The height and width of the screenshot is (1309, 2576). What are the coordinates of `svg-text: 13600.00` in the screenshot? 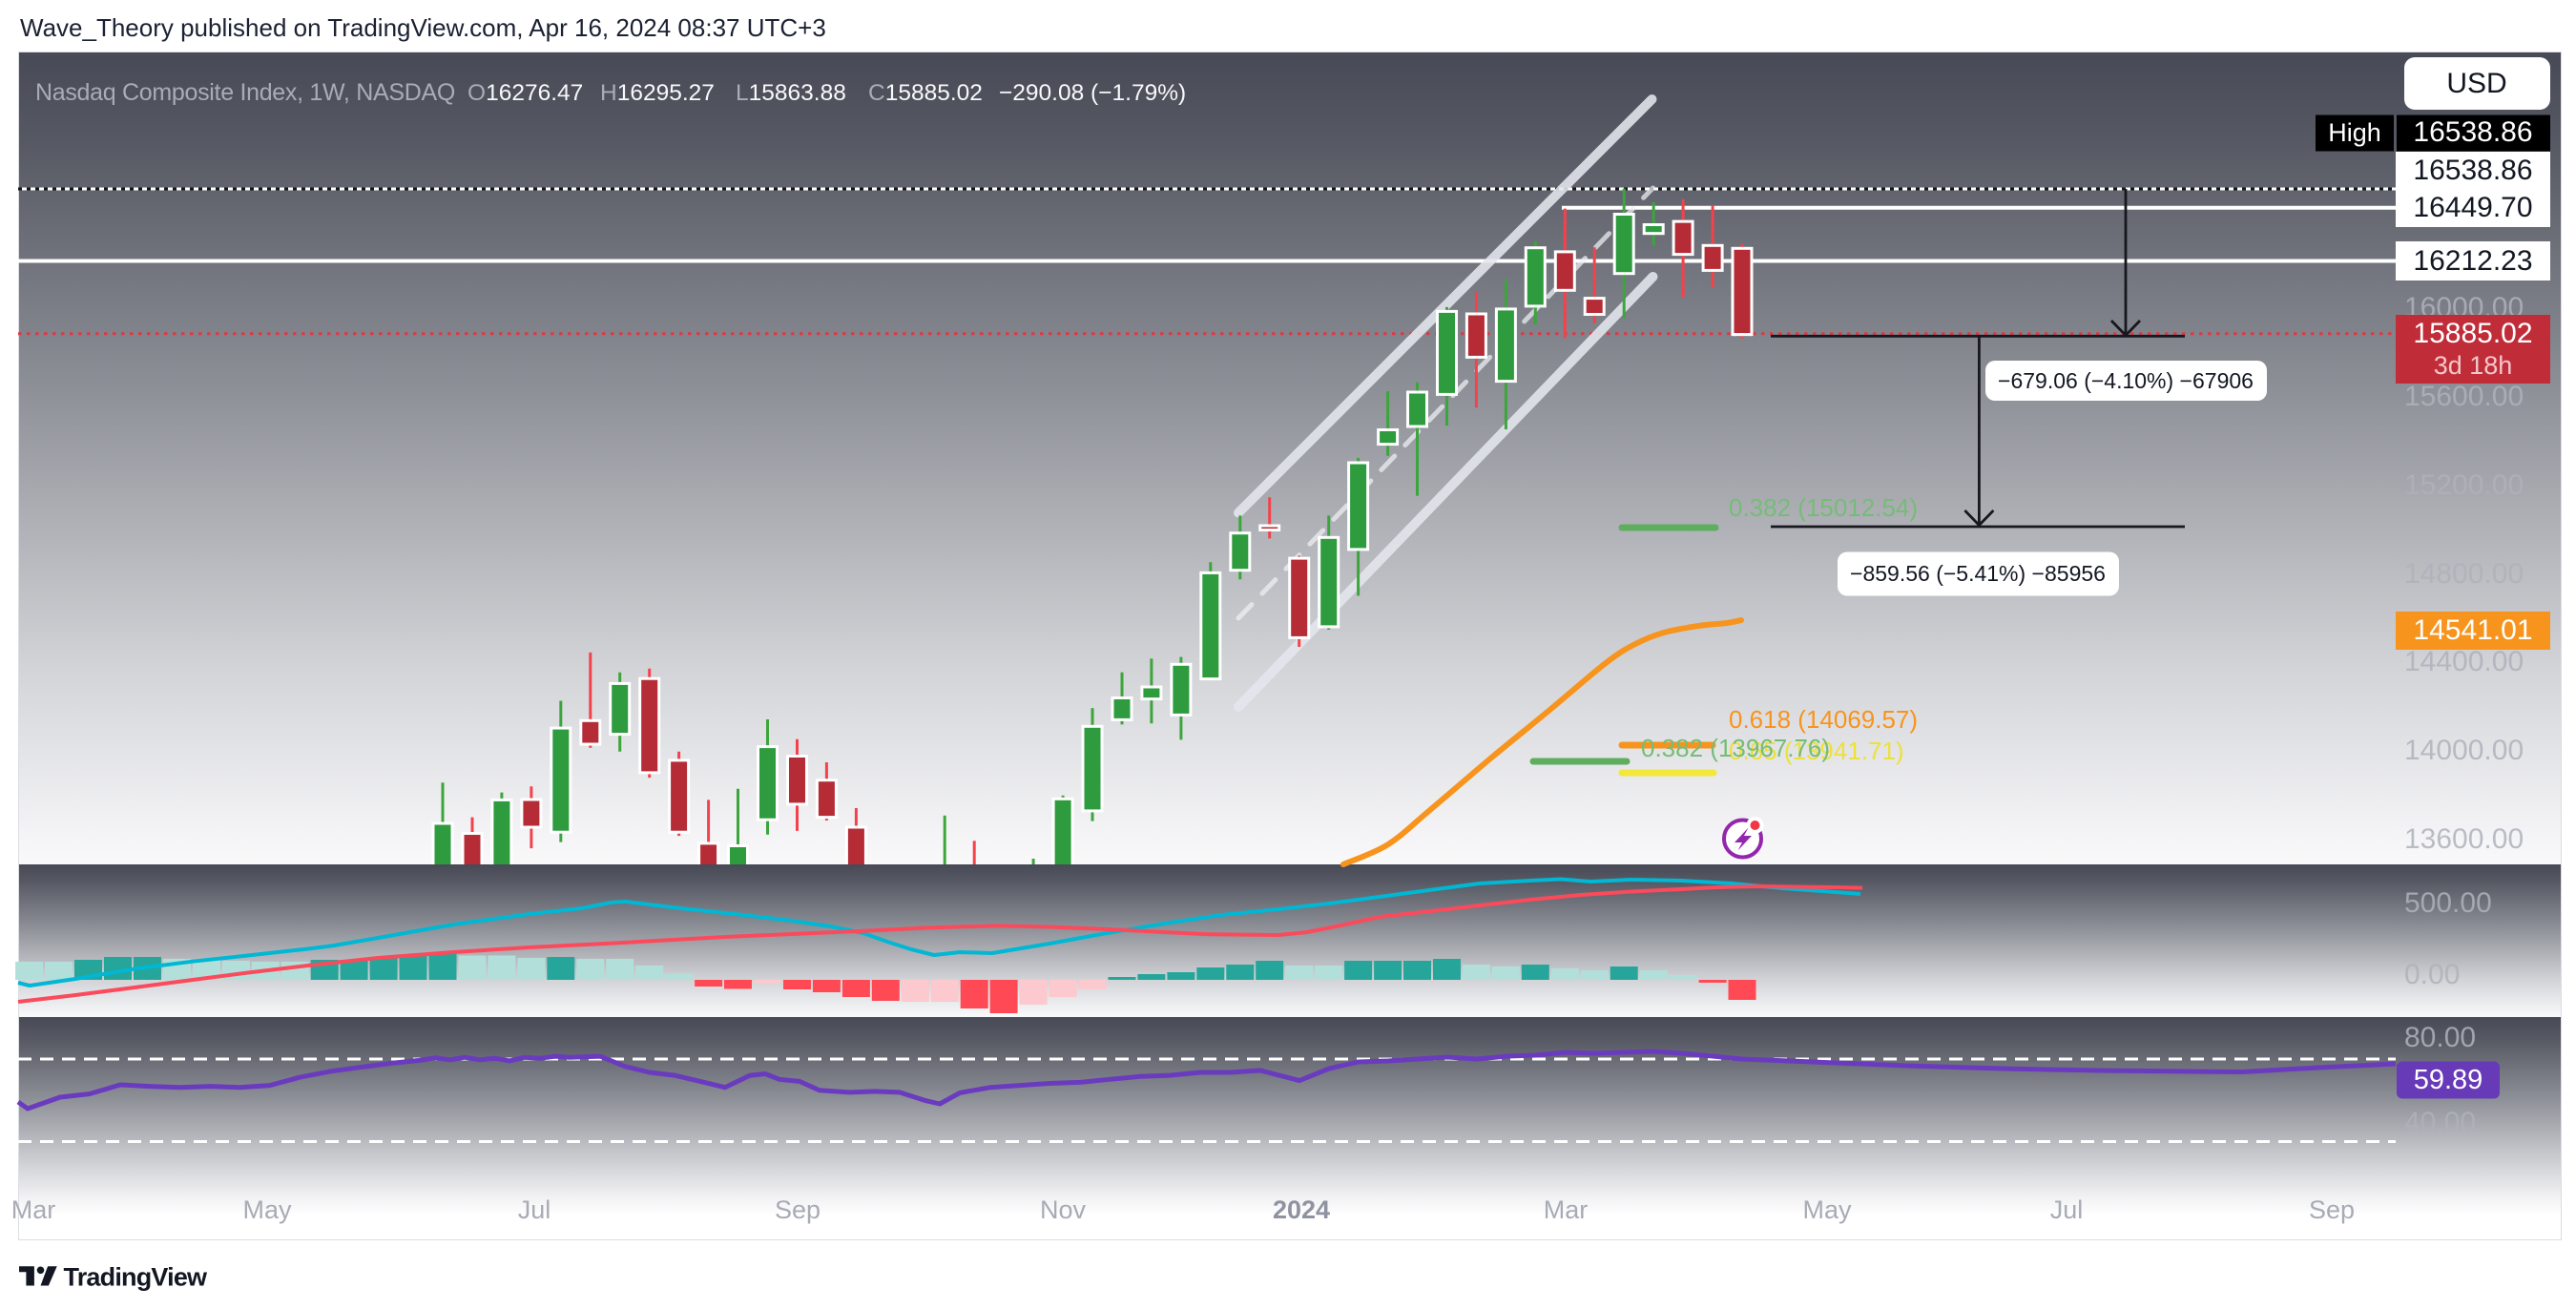 It's located at (2464, 839).